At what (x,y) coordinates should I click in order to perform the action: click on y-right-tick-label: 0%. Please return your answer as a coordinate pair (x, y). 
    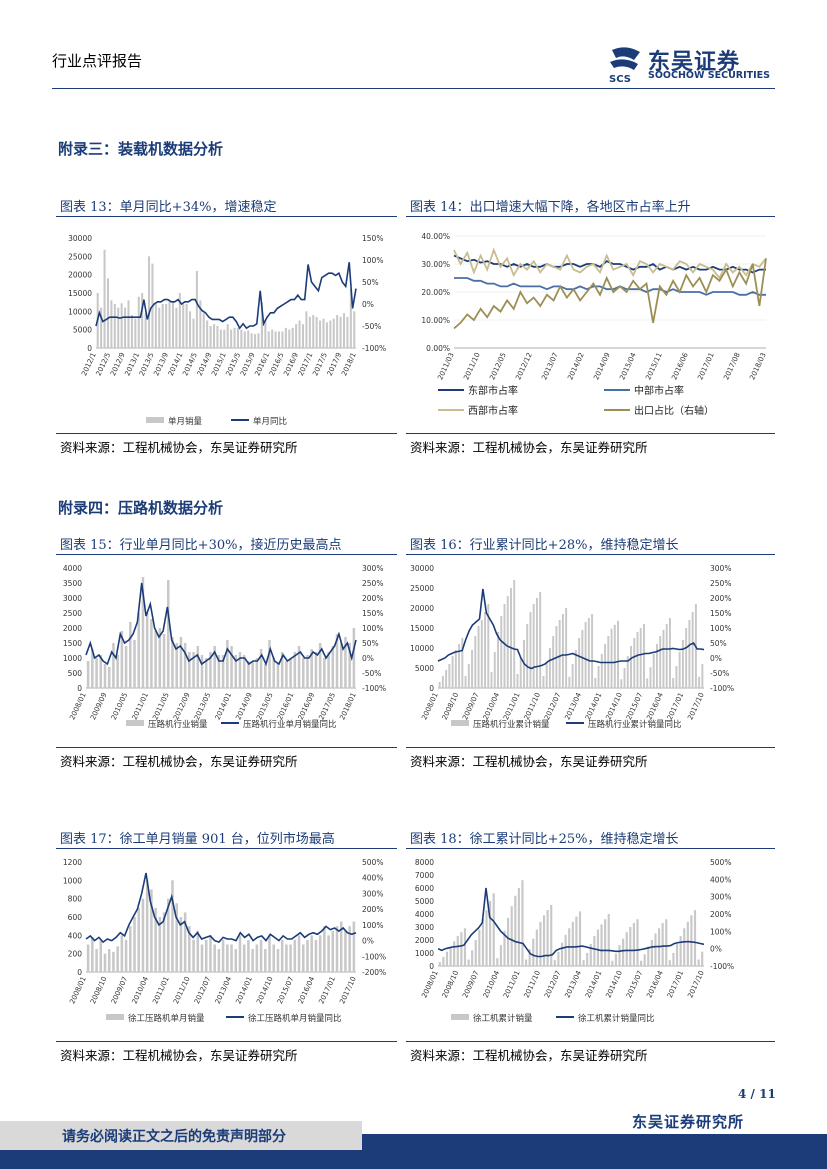
    Looking at the image, I should click on (716, 658).